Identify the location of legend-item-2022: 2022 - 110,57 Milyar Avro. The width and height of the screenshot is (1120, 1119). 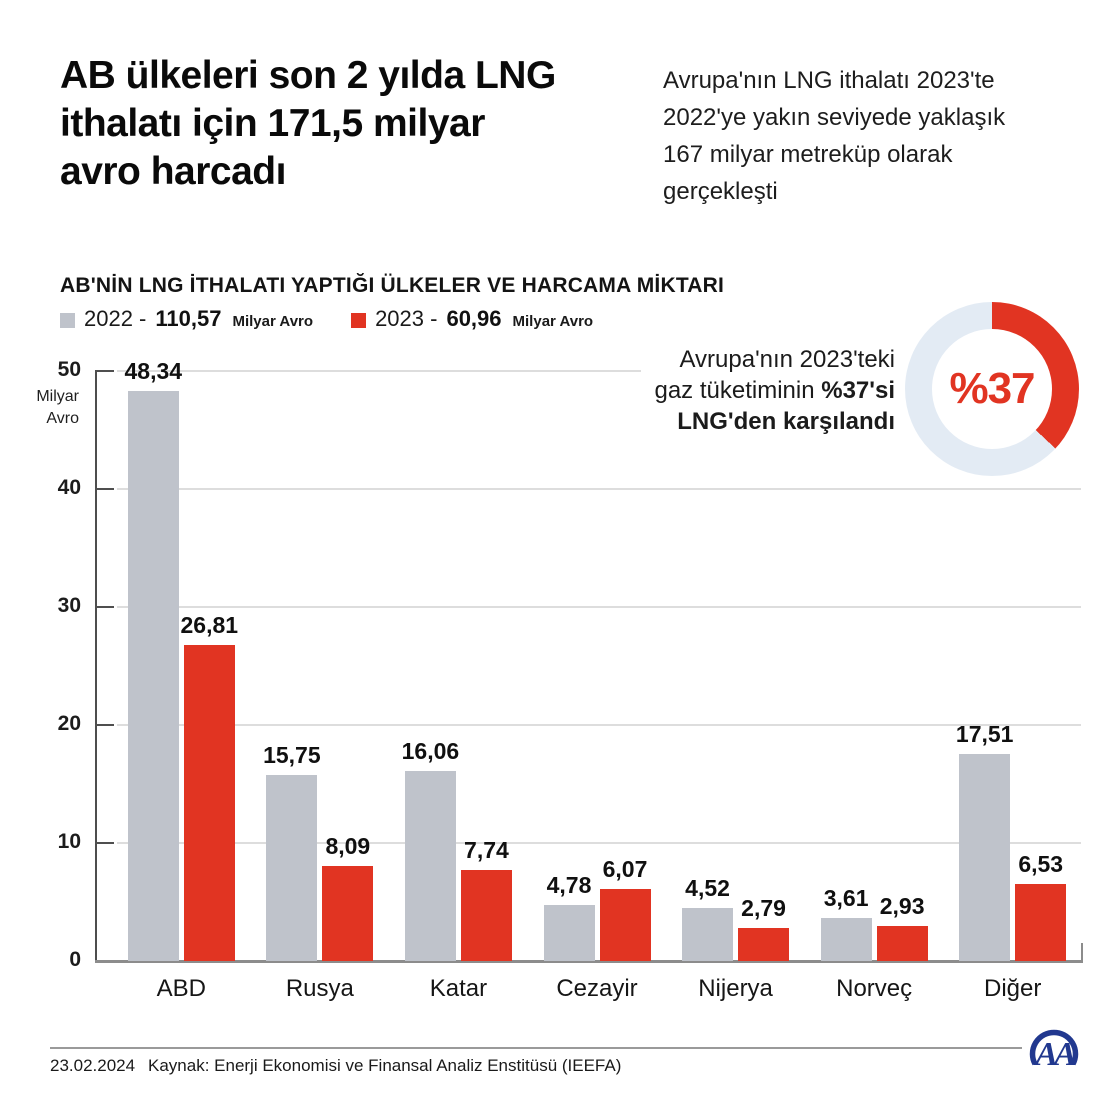
(186, 319).